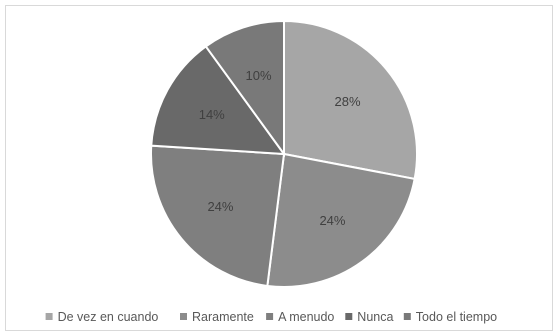 The image size is (558, 336). I want to click on data-label-5: 10%, so click(259, 75).